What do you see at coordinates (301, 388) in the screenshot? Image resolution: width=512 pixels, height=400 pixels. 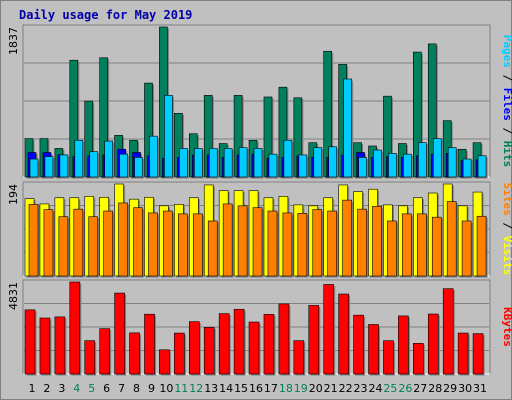 I see `day-label-19: 19` at bounding box center [301, 388].